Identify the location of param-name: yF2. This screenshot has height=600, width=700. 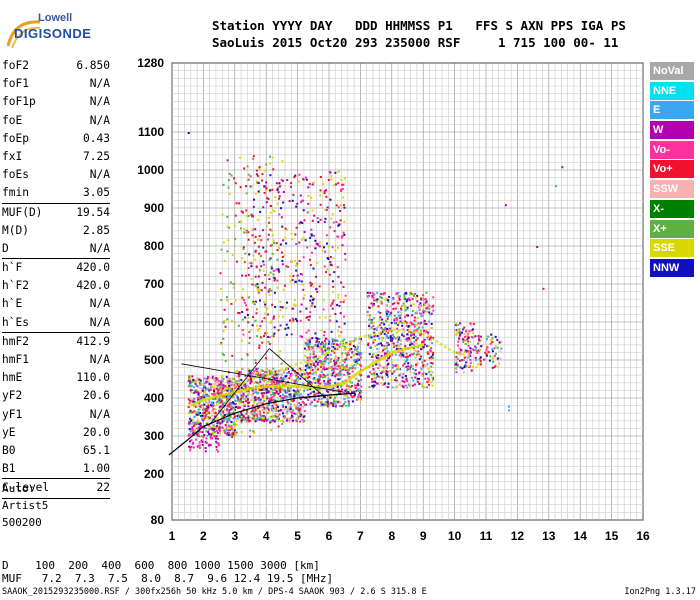
(12, 396).